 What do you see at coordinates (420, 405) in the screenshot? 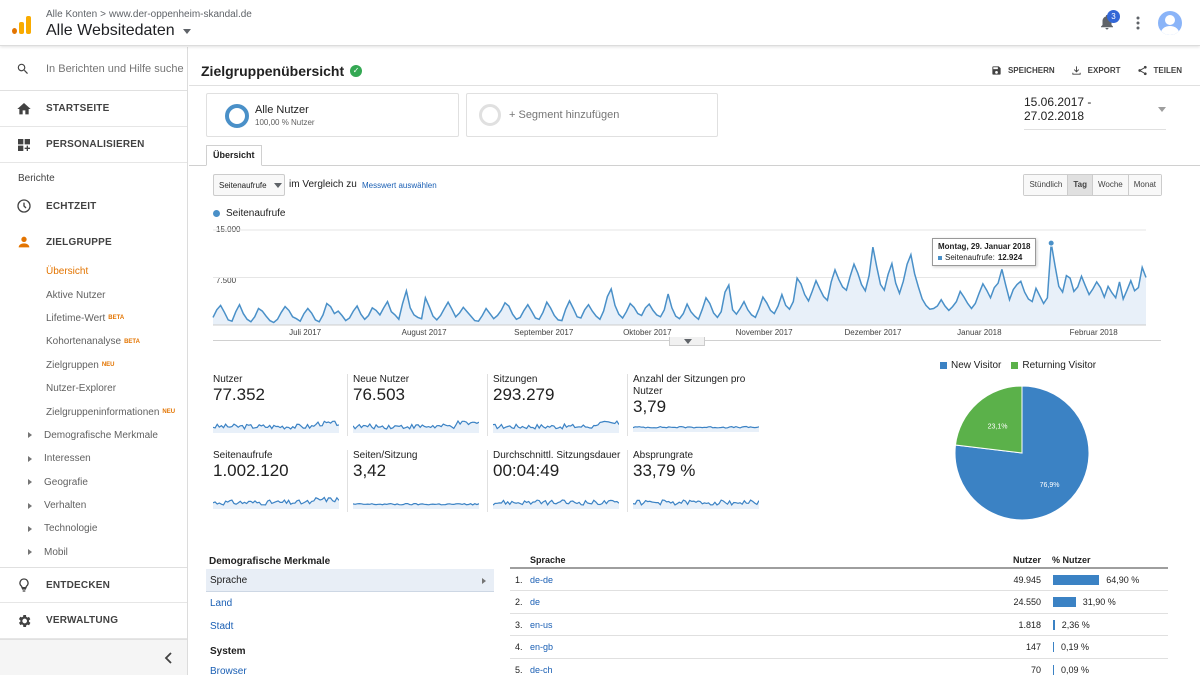
I see `metric-tile: Neue Nutzer 76.503` at bounding box center [420, 405].